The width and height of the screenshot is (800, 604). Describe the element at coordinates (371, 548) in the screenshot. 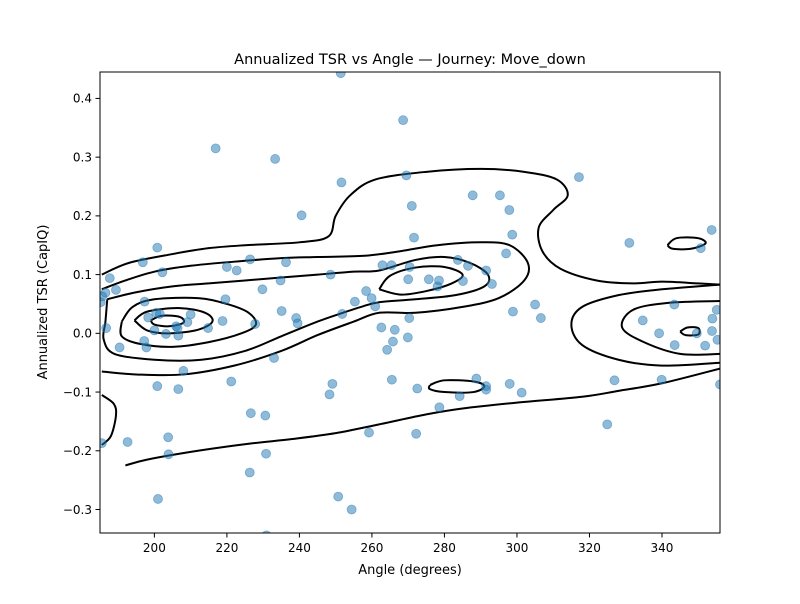

I see `x-tick-label-3: 260` at that location.